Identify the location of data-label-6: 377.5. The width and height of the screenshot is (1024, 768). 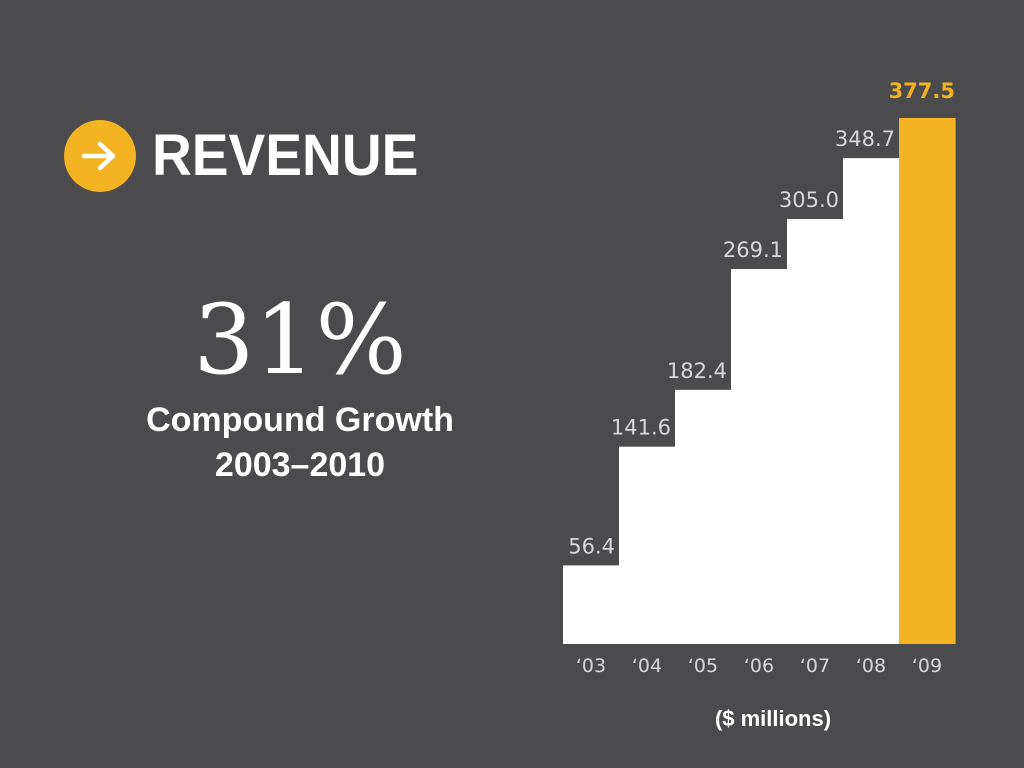
(922, 91).